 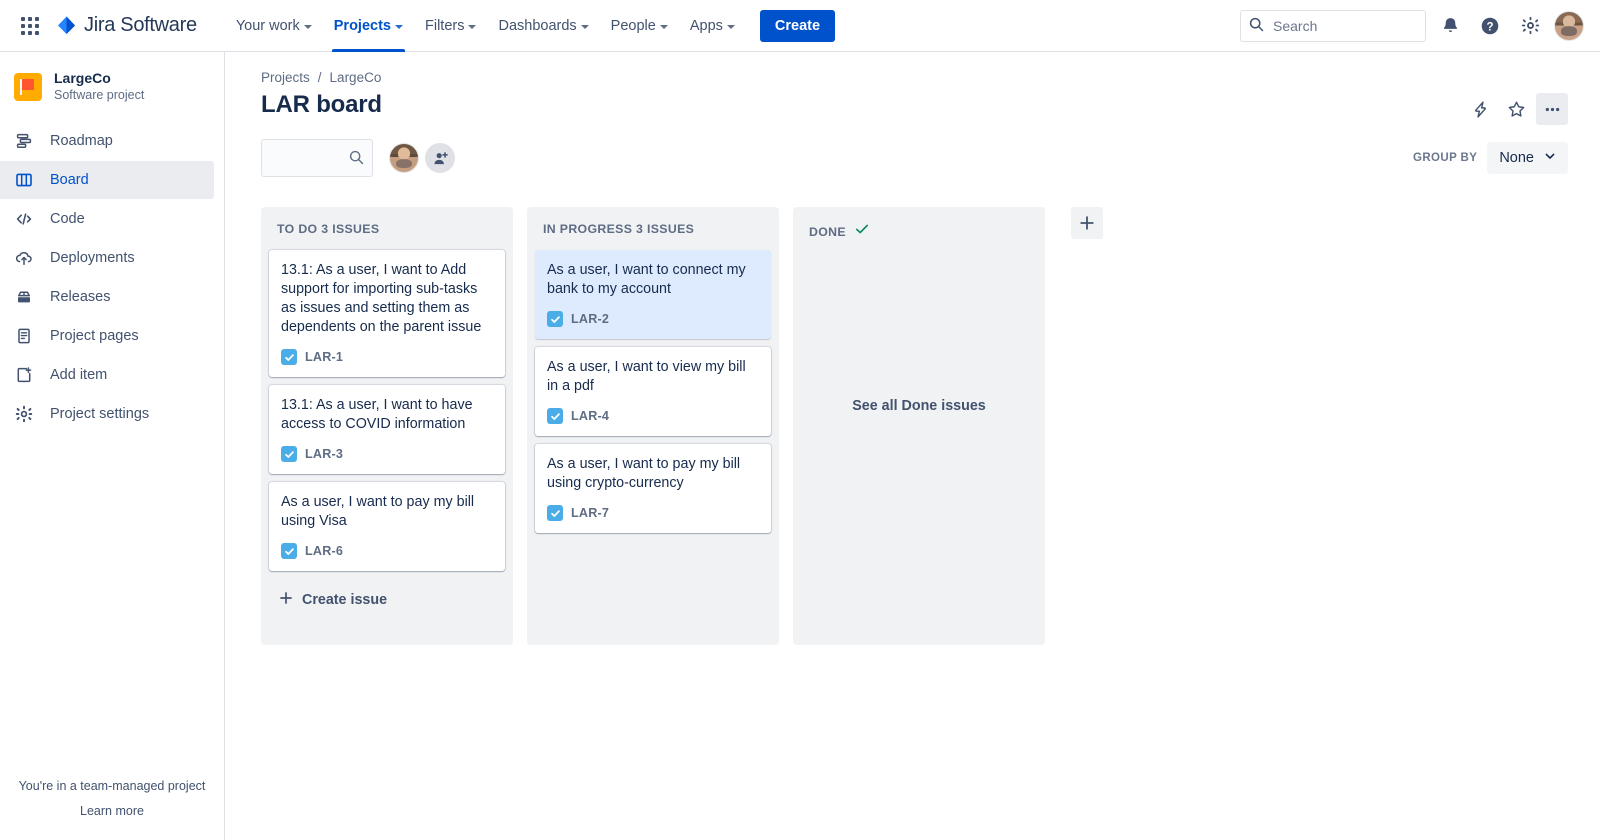 I want to click on sidebar-item-label: Project pages, so click(x=94, y=336).